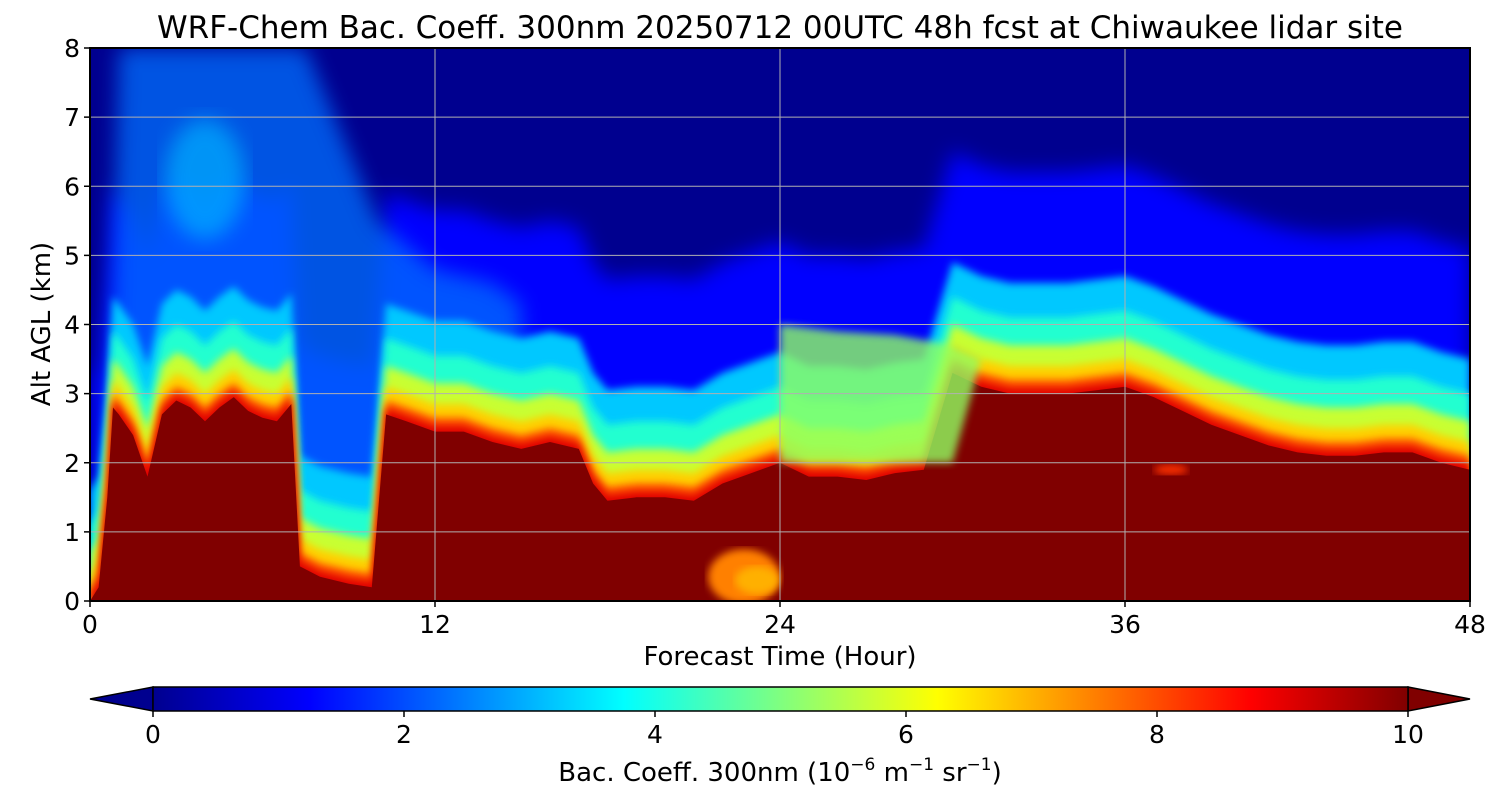  Describe the element at coordinates (997, 773) in the screenshot. I see `colorbar-label-part: )` at that location.